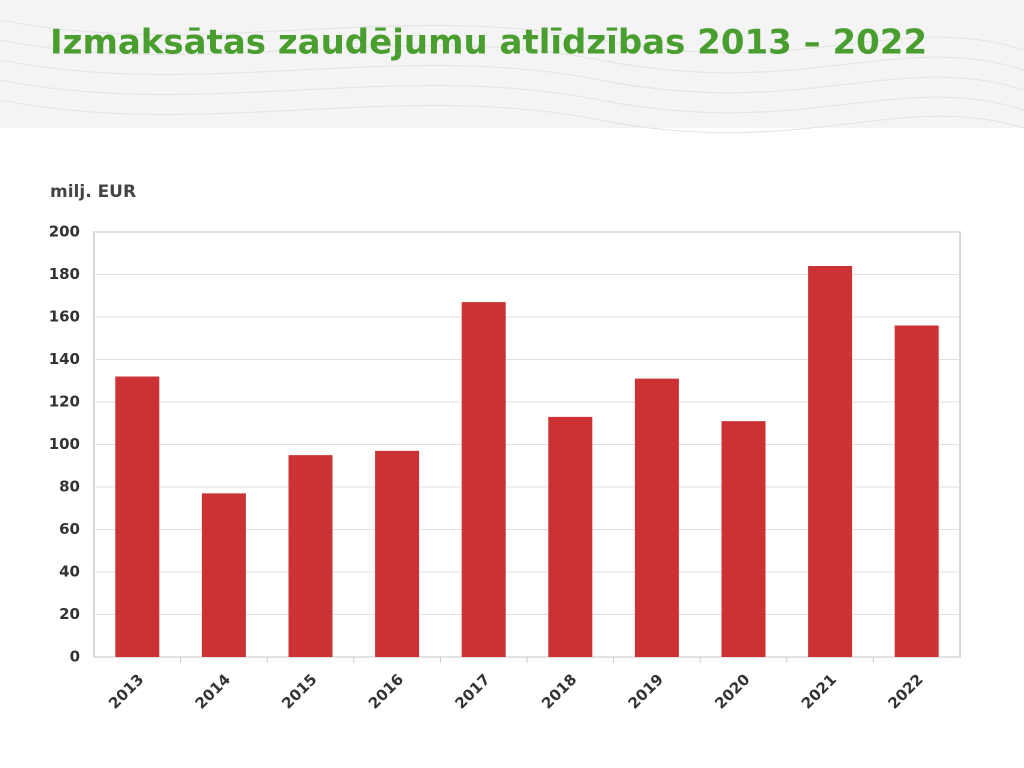  Describe the element at coordinates (299, 691) in the screenshot. I see `x-tick-label: 2015` at that location.